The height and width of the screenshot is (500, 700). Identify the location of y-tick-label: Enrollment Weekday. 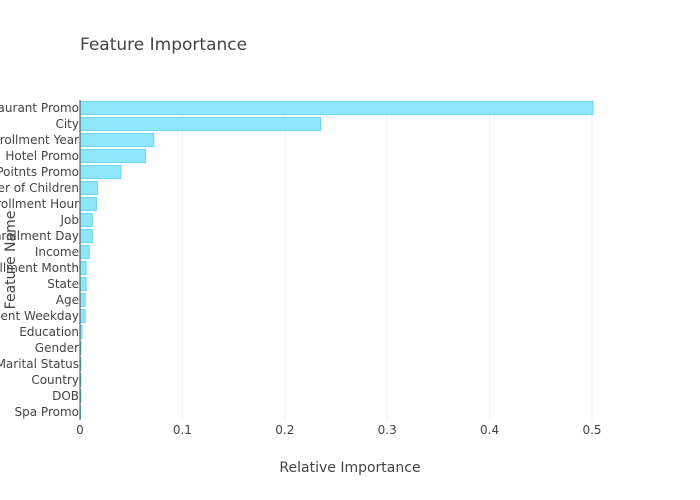
(39, 316).